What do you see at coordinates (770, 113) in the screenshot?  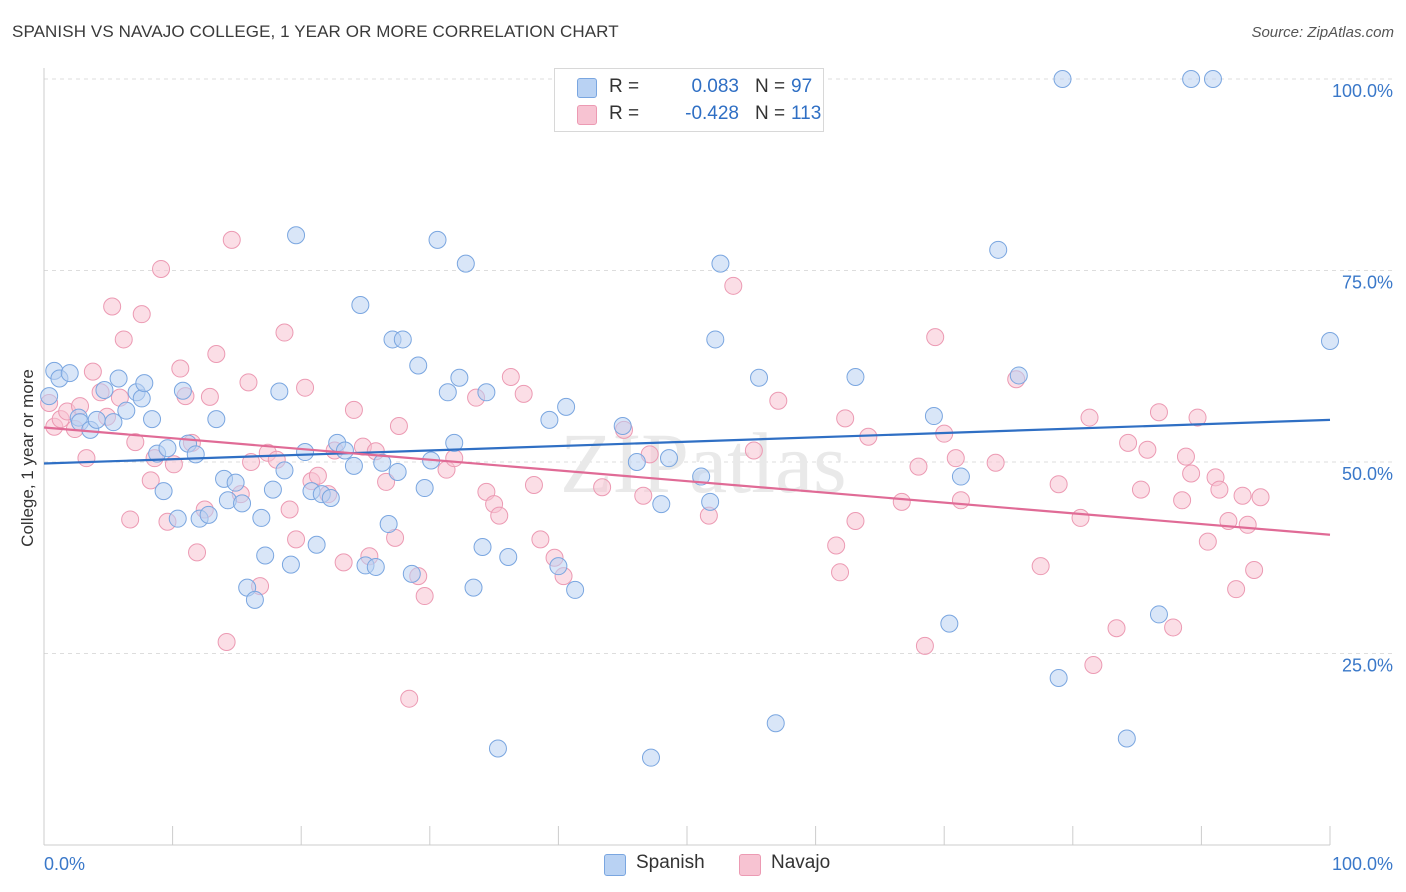 I see `n-label: N =` at bounding box center [770, 113].